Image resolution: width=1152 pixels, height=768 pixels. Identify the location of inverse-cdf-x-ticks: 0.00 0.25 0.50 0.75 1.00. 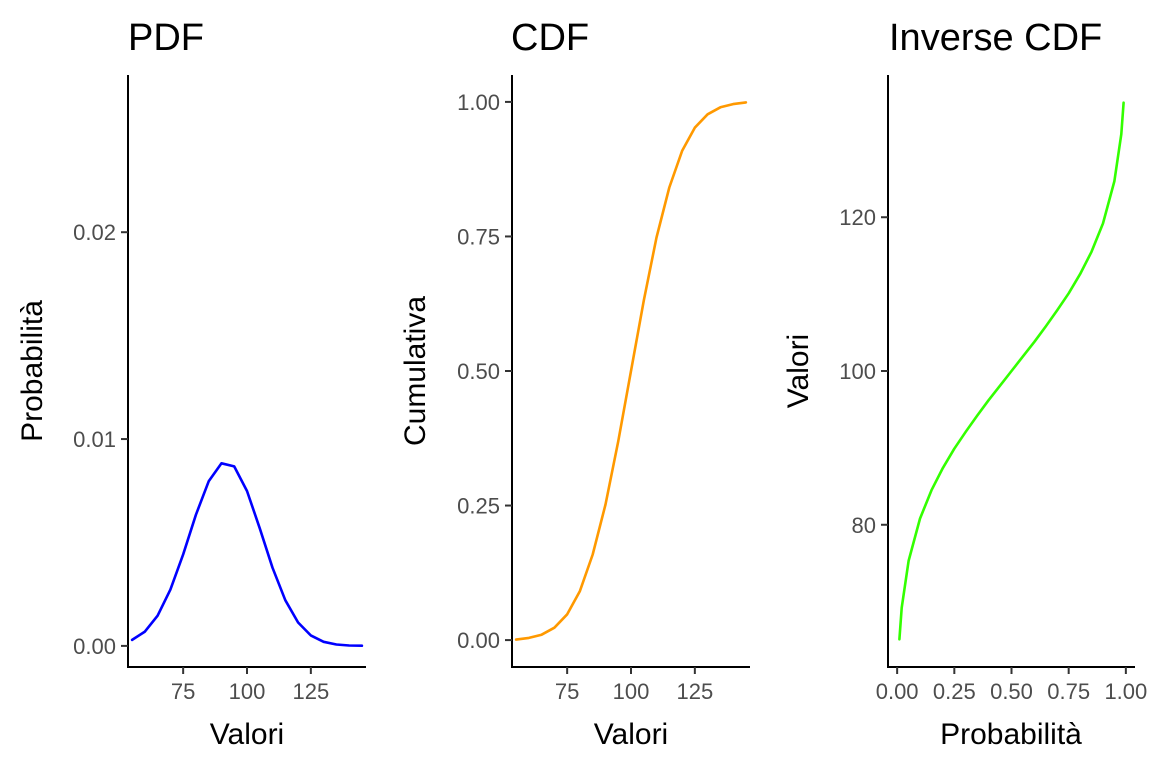
(1011, 685).